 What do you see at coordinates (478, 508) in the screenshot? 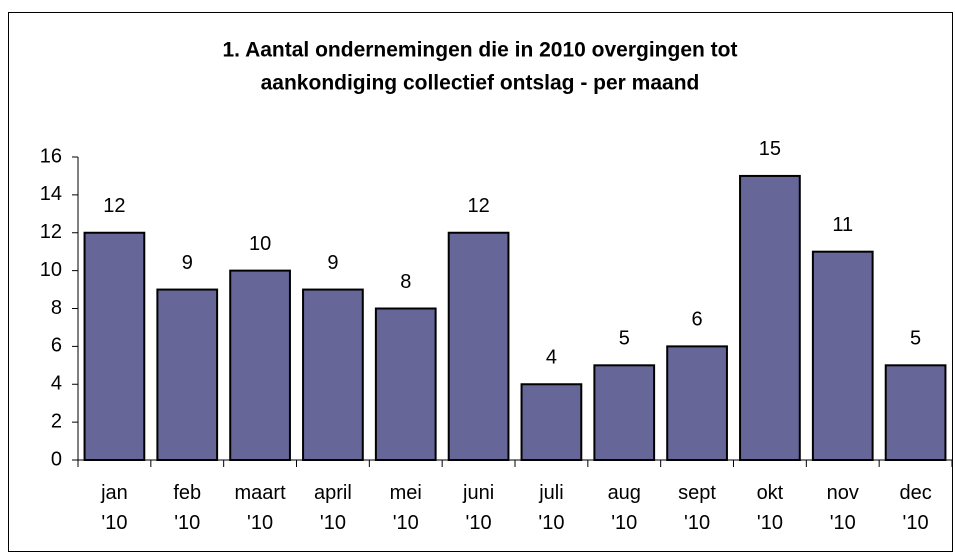
I see `x-tick-label: juni '10` at bounding box center [478, 508].